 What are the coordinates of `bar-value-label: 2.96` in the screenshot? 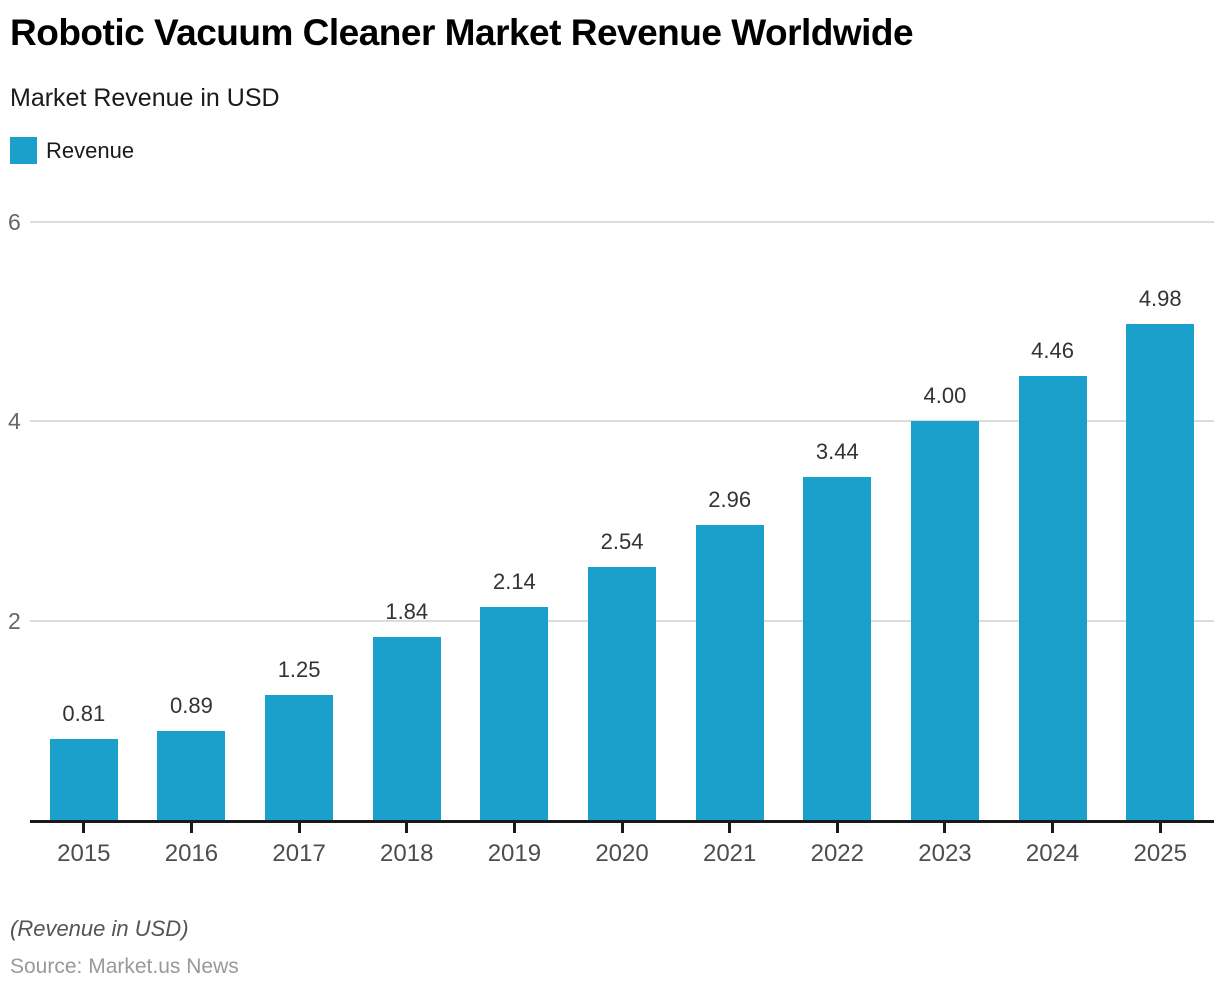 It's located at (730, 499).